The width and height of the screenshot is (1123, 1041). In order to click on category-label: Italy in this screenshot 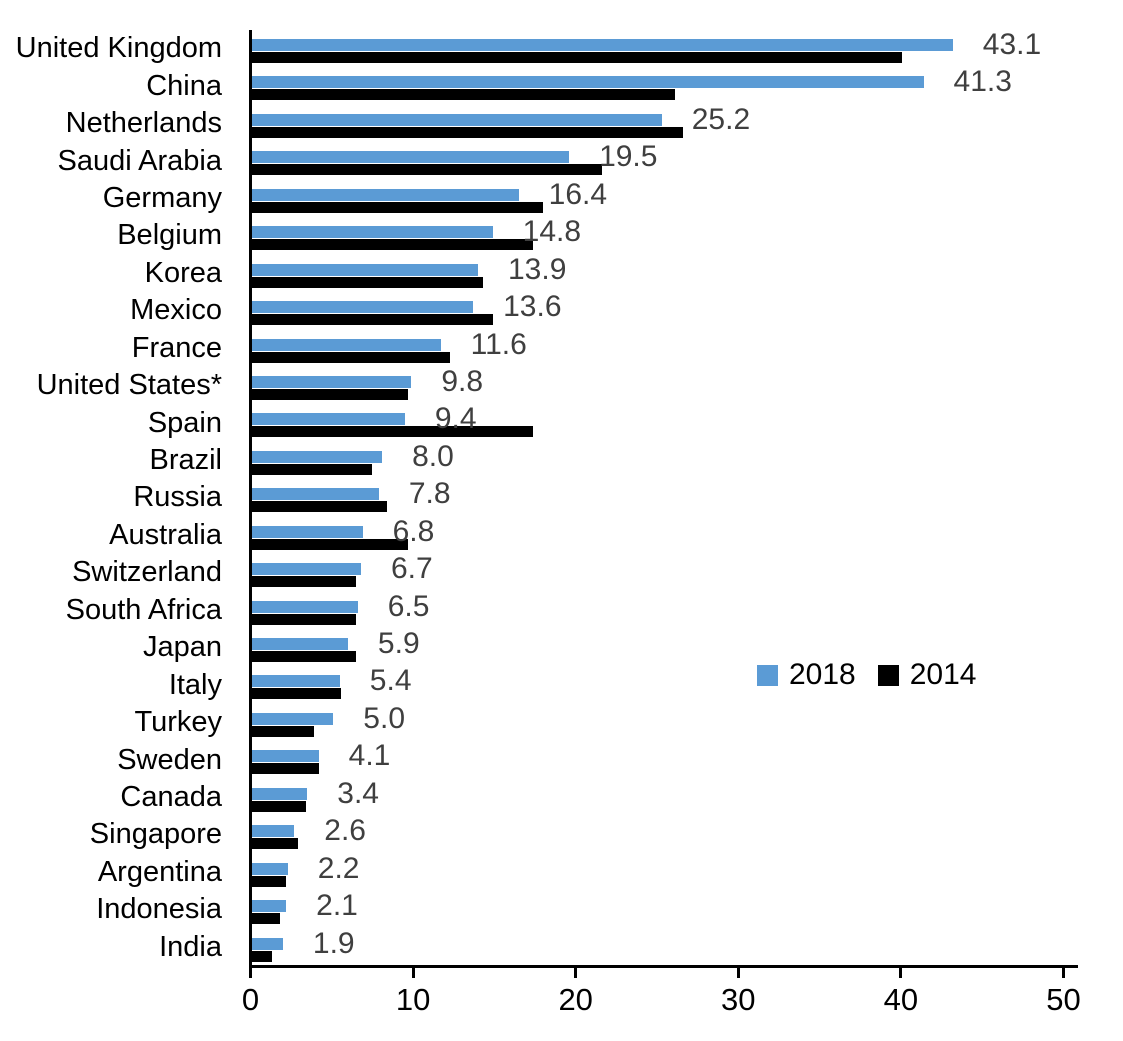, I will do `click(195, 684)`.